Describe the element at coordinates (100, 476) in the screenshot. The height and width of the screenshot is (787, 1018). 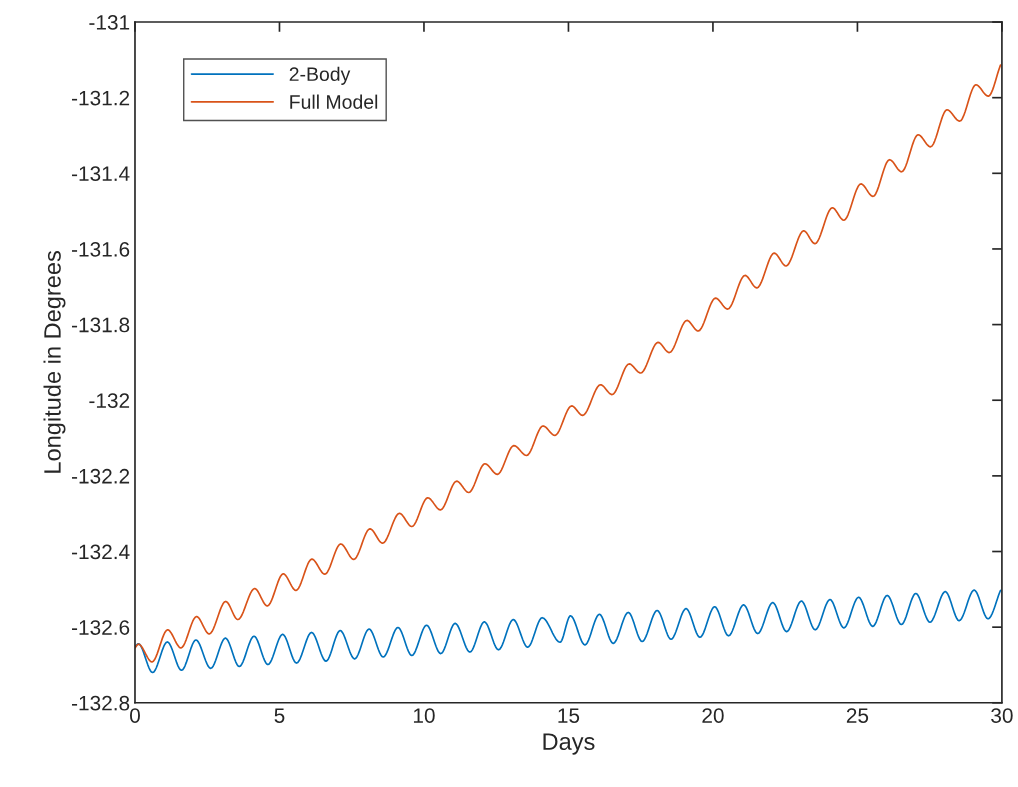
I see `y-tick-label: -132.2` at that location.